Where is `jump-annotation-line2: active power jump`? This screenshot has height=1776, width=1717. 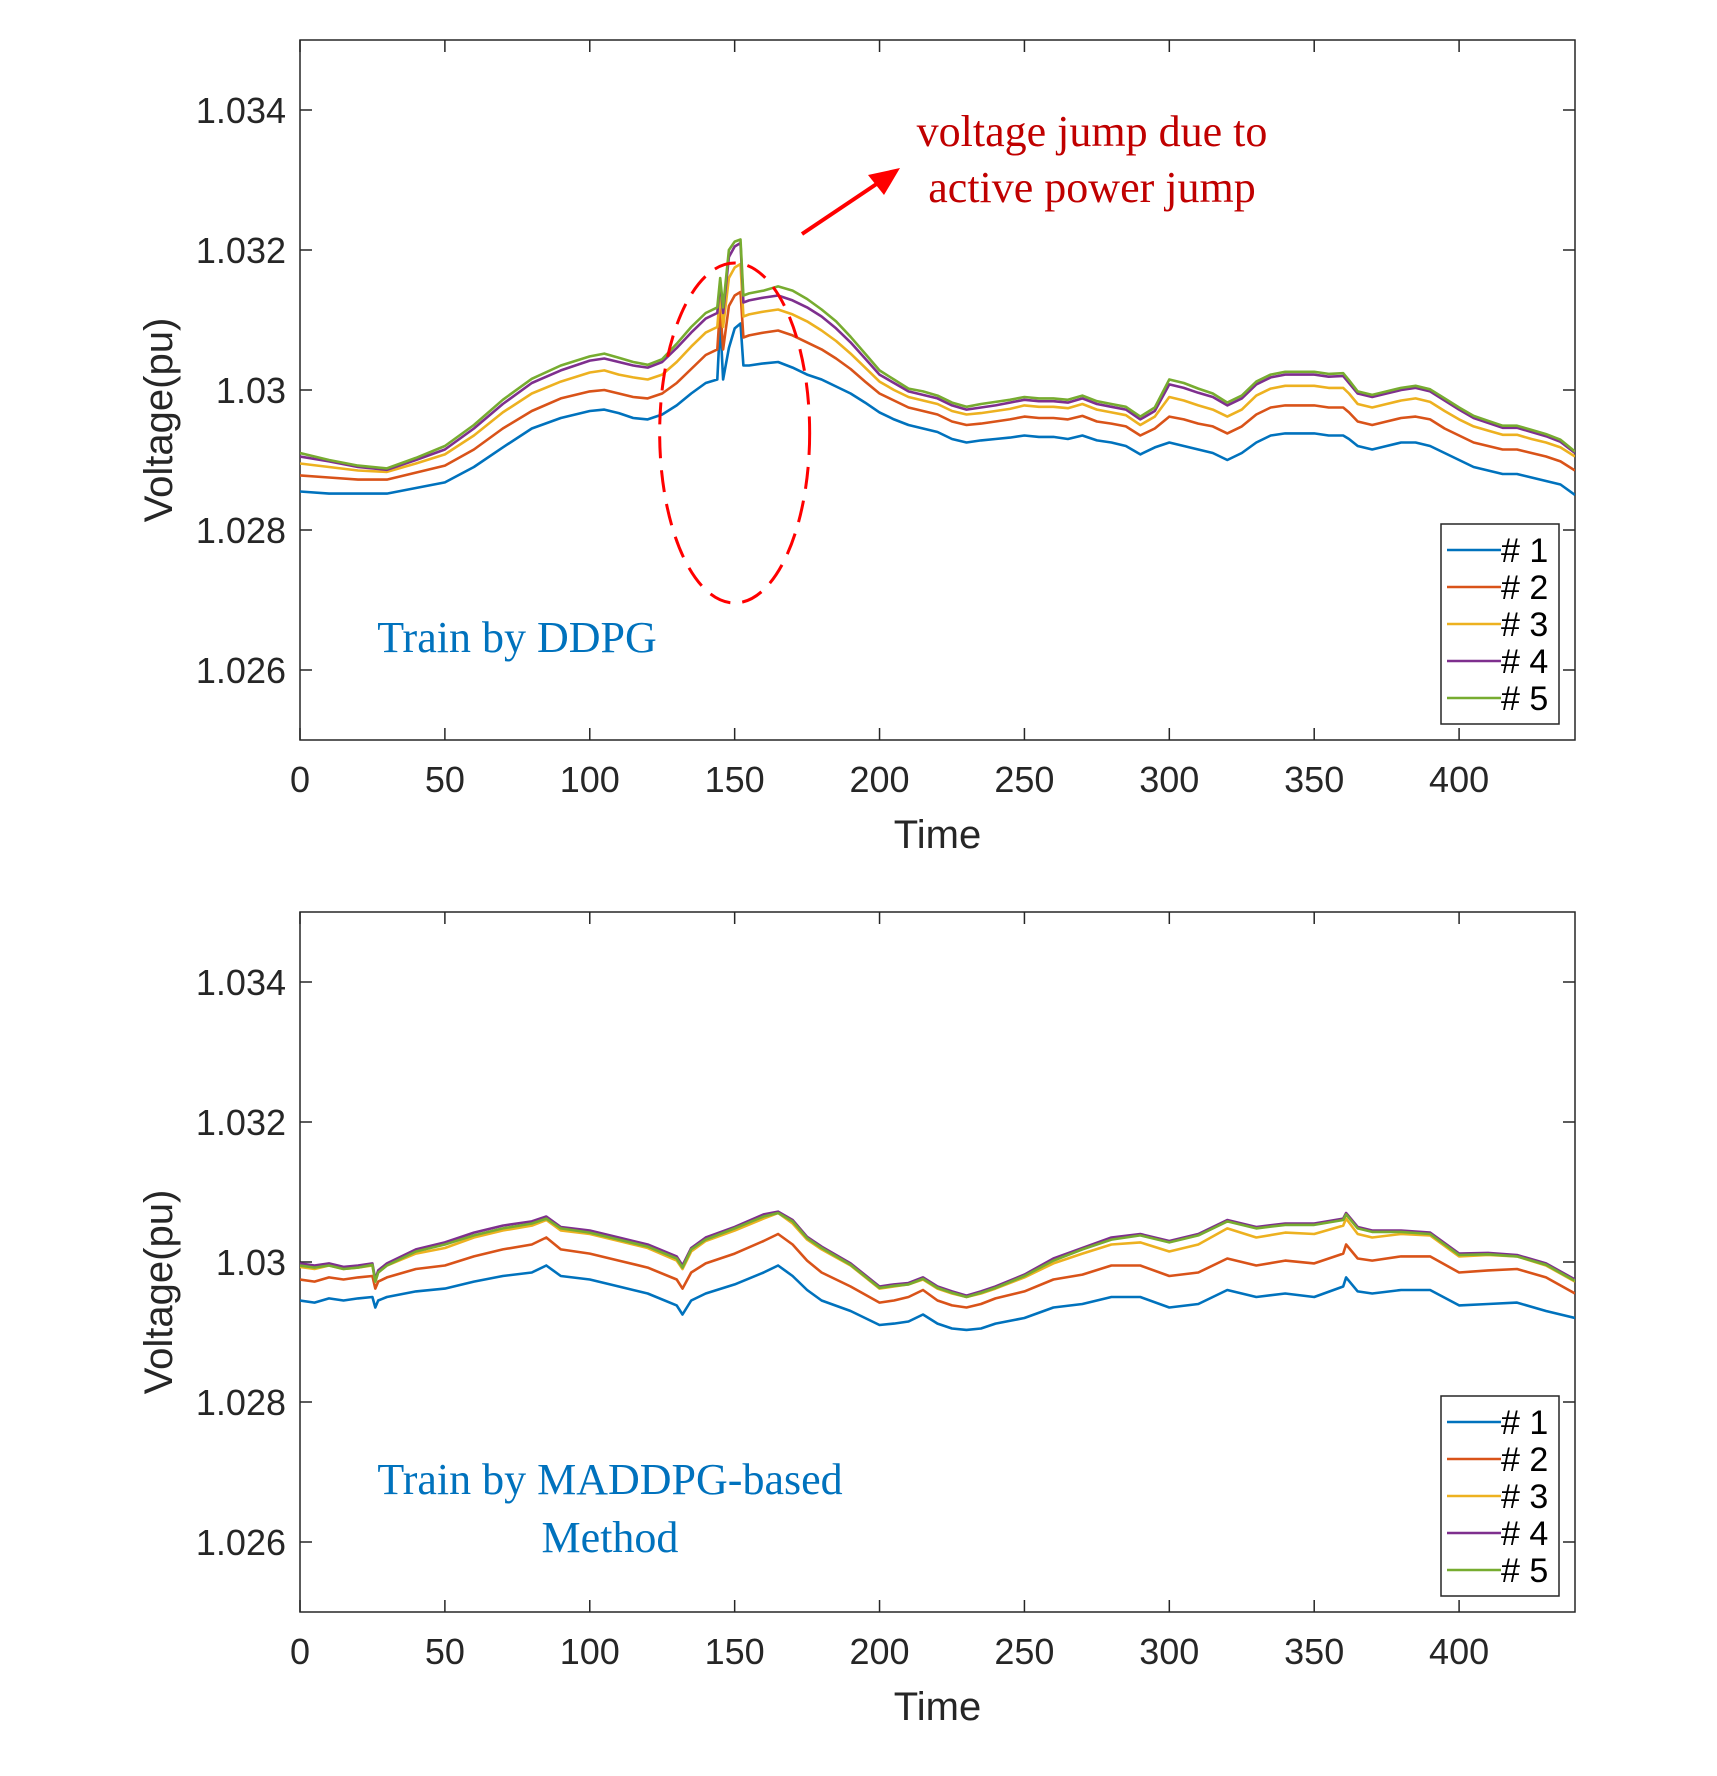
jump-annotation-line2: active power jump is located at coordinates (1091, 187).